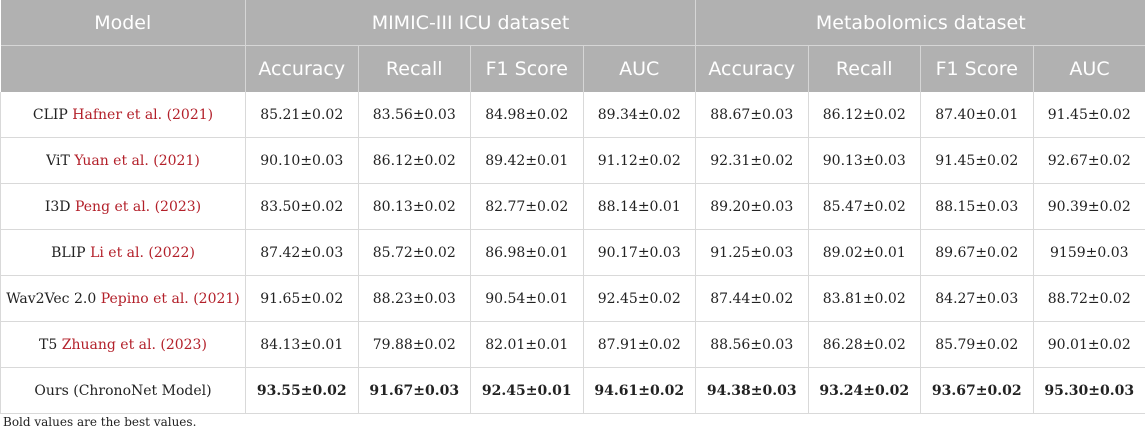 This screenshot has width=1145, height=435. I want to click on metric-value-cell: 91.25±0.03, so click(752, 252).